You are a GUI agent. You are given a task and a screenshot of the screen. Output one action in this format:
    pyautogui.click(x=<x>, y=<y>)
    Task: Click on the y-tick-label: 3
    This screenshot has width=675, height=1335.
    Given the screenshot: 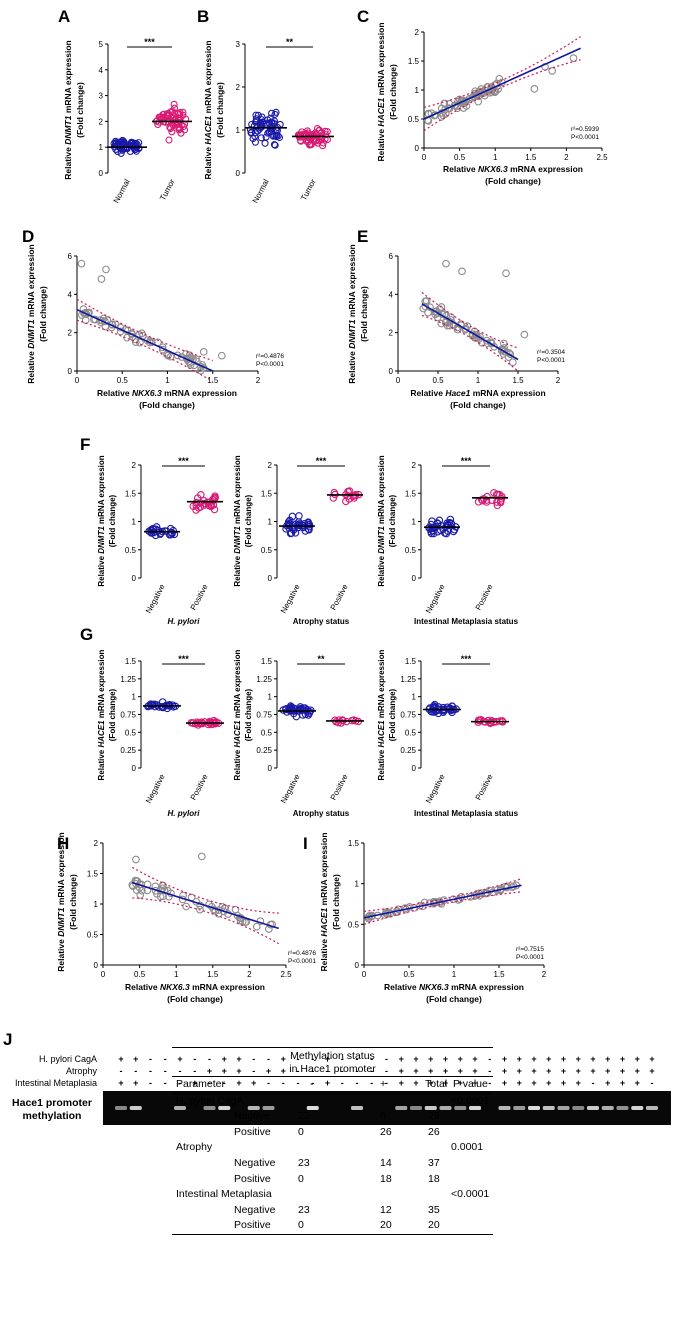 What is the action you would take?
    pyautogui.click(x=101, y=96)
    